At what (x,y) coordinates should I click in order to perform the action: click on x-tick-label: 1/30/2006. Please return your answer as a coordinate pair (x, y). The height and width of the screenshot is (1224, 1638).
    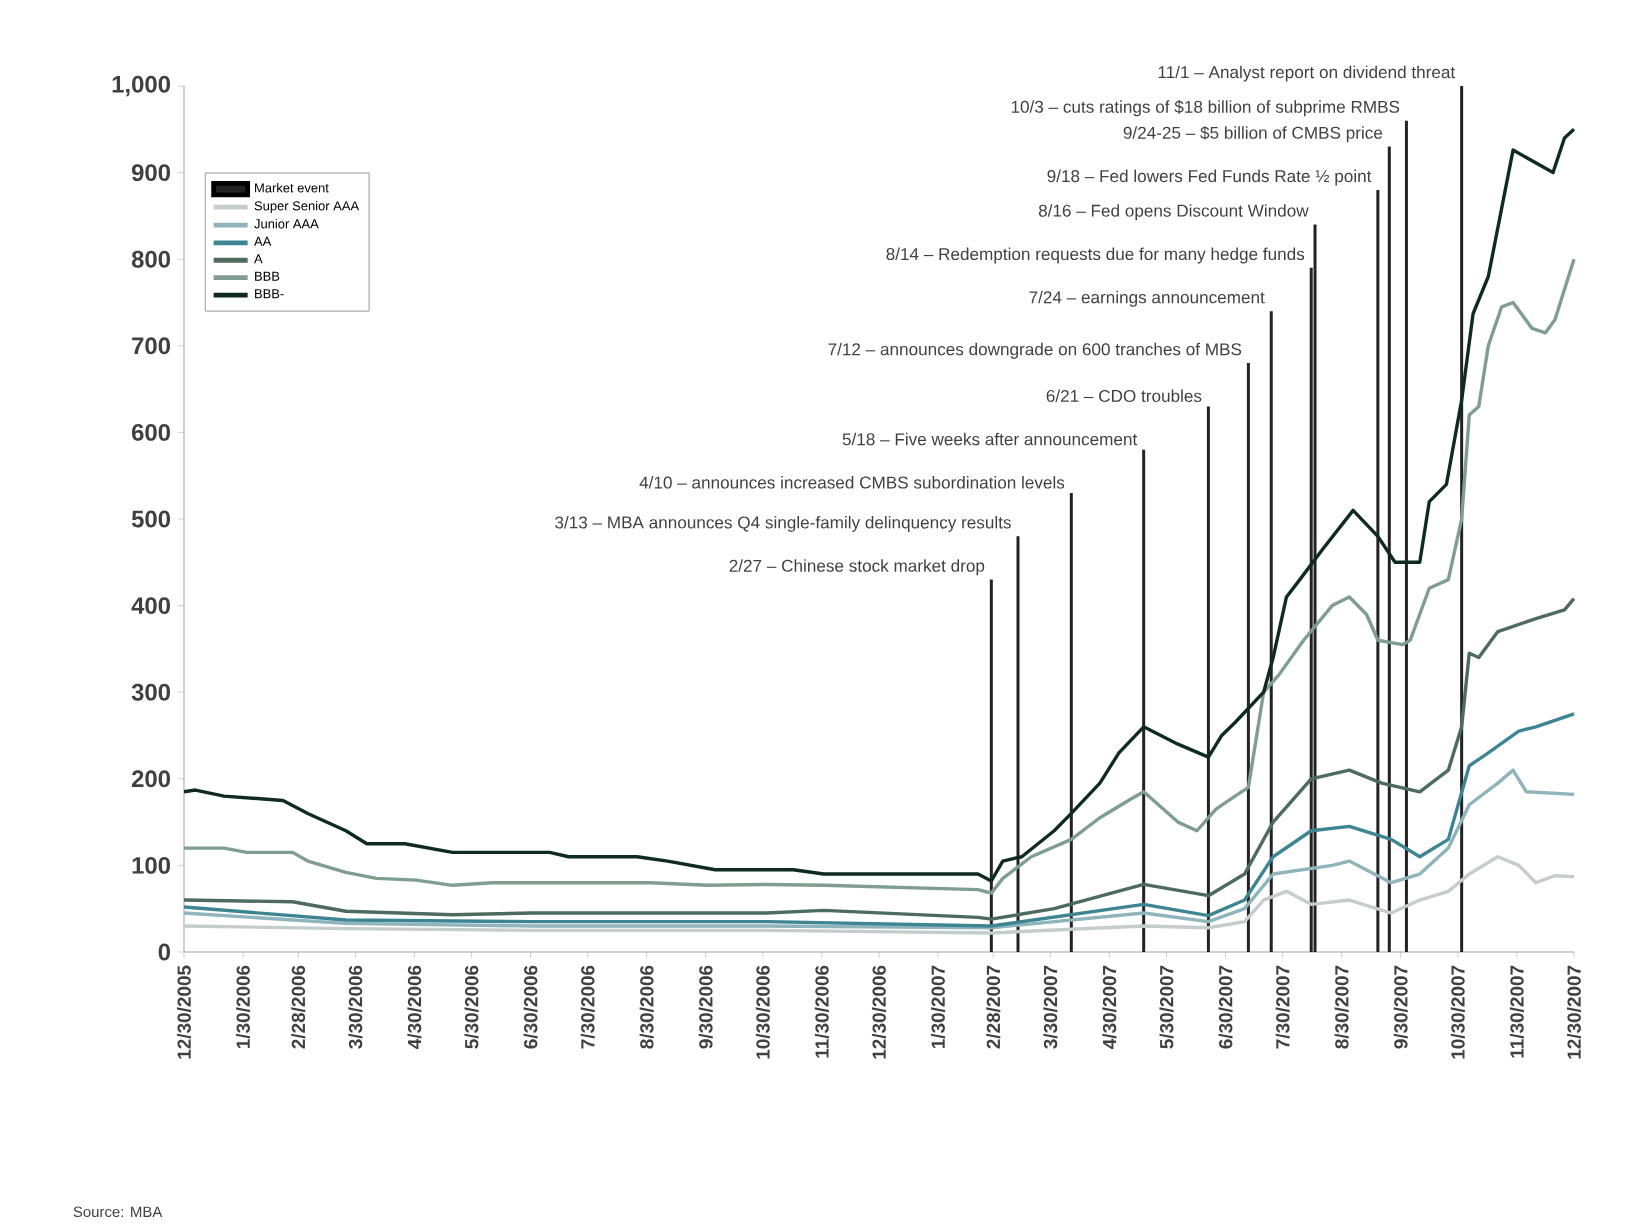
    Looking at the image, I should click on (243, 1007).